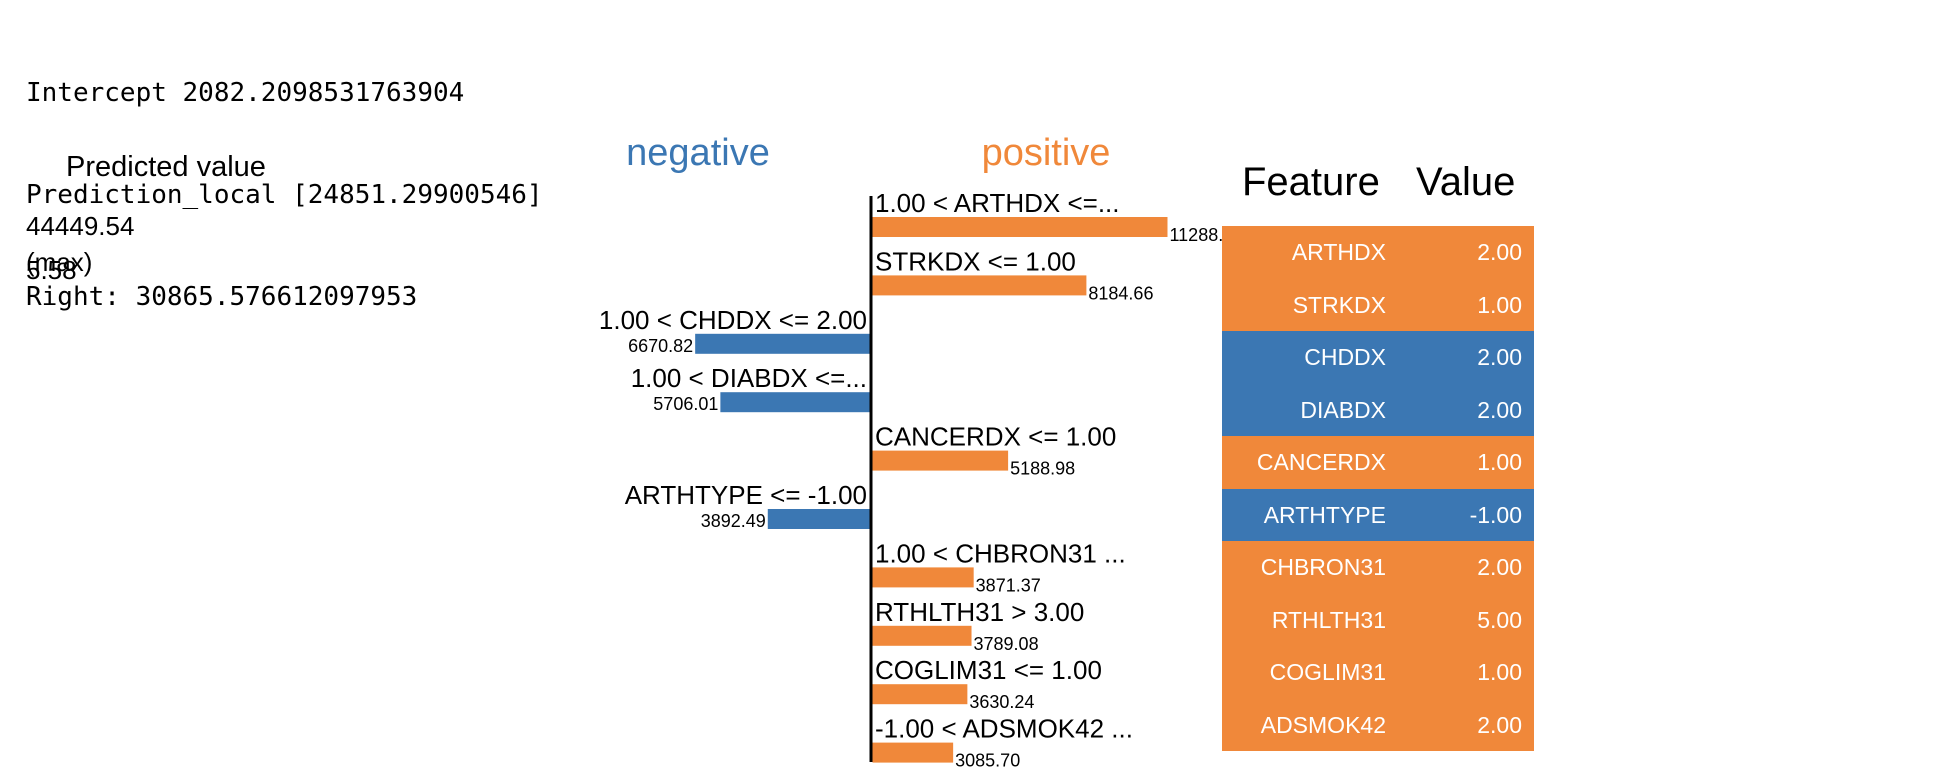  Describe the element at coordinates (1321, 462) in the screenshot. I see `feature-name: CANCERDX` at that location.